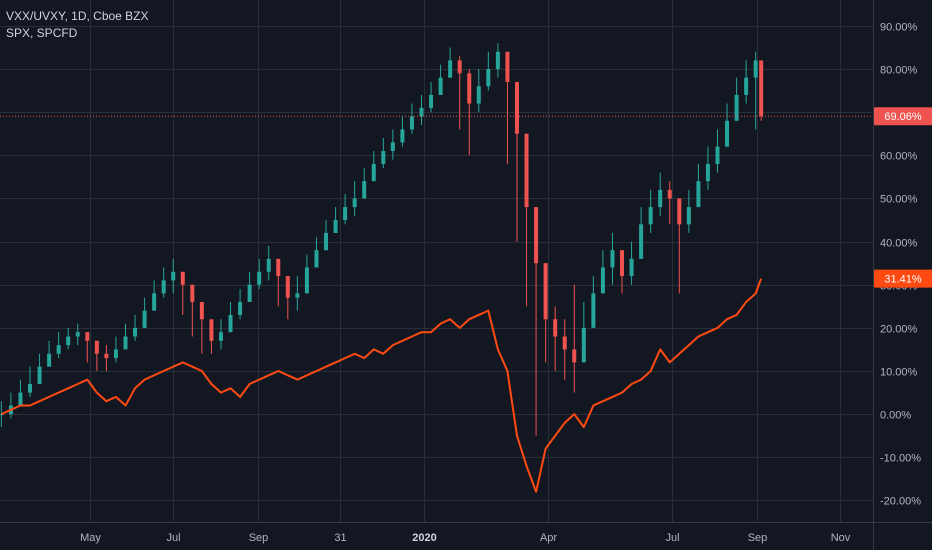 The width and height of the screenshot is (932, 550). Describe the element at coordinates (900, 502) in the screenshot. I see `price-tick-label: -20.00%` at that location.